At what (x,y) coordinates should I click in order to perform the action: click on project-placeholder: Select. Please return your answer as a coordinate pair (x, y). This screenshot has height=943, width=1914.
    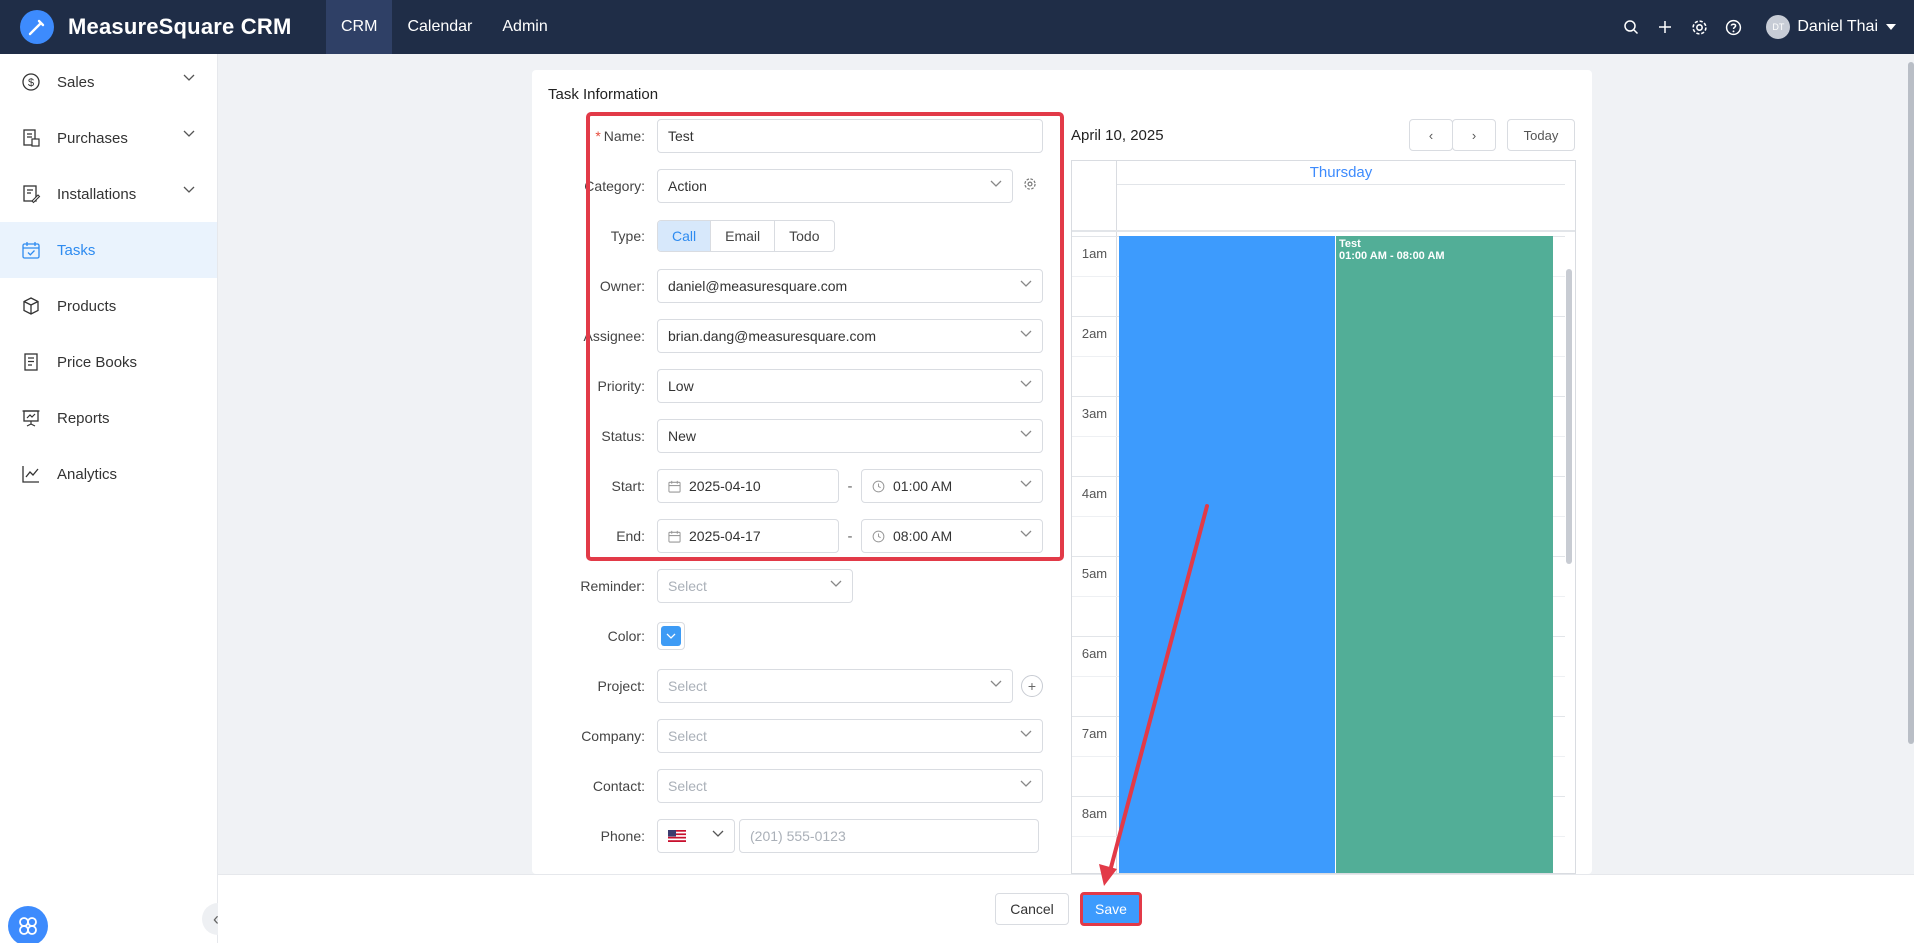
    Looking at the image, I should click on (687, 686).